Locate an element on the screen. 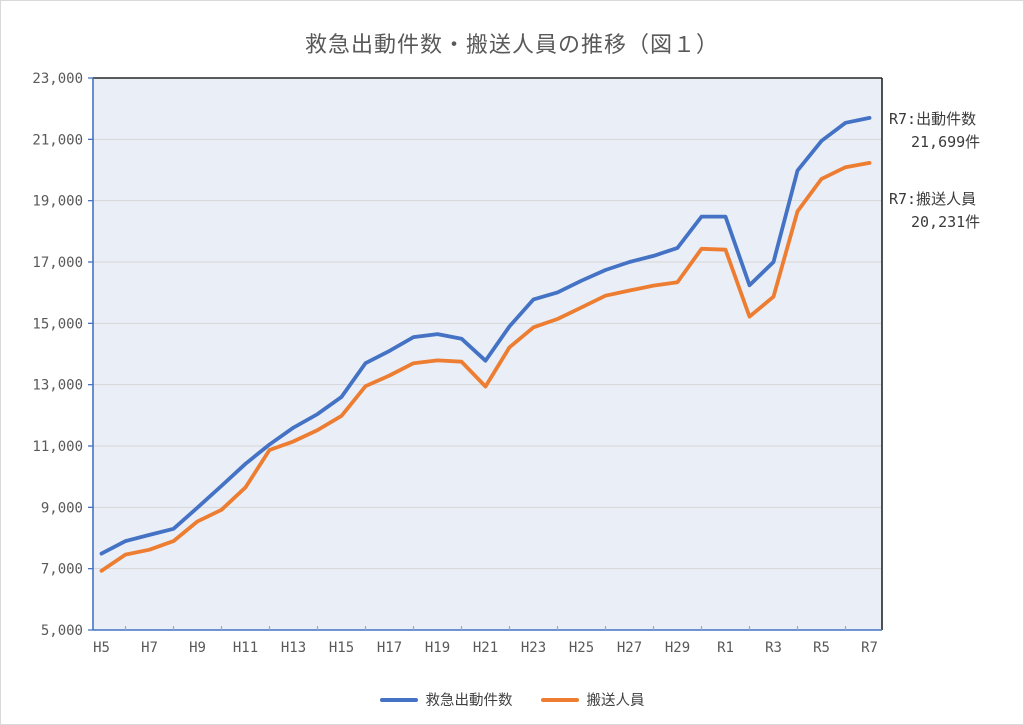 The width and height of the screenshot is (1024, 725). legend-label-transported: 搬送人員 is located at coordinates (615, 701).